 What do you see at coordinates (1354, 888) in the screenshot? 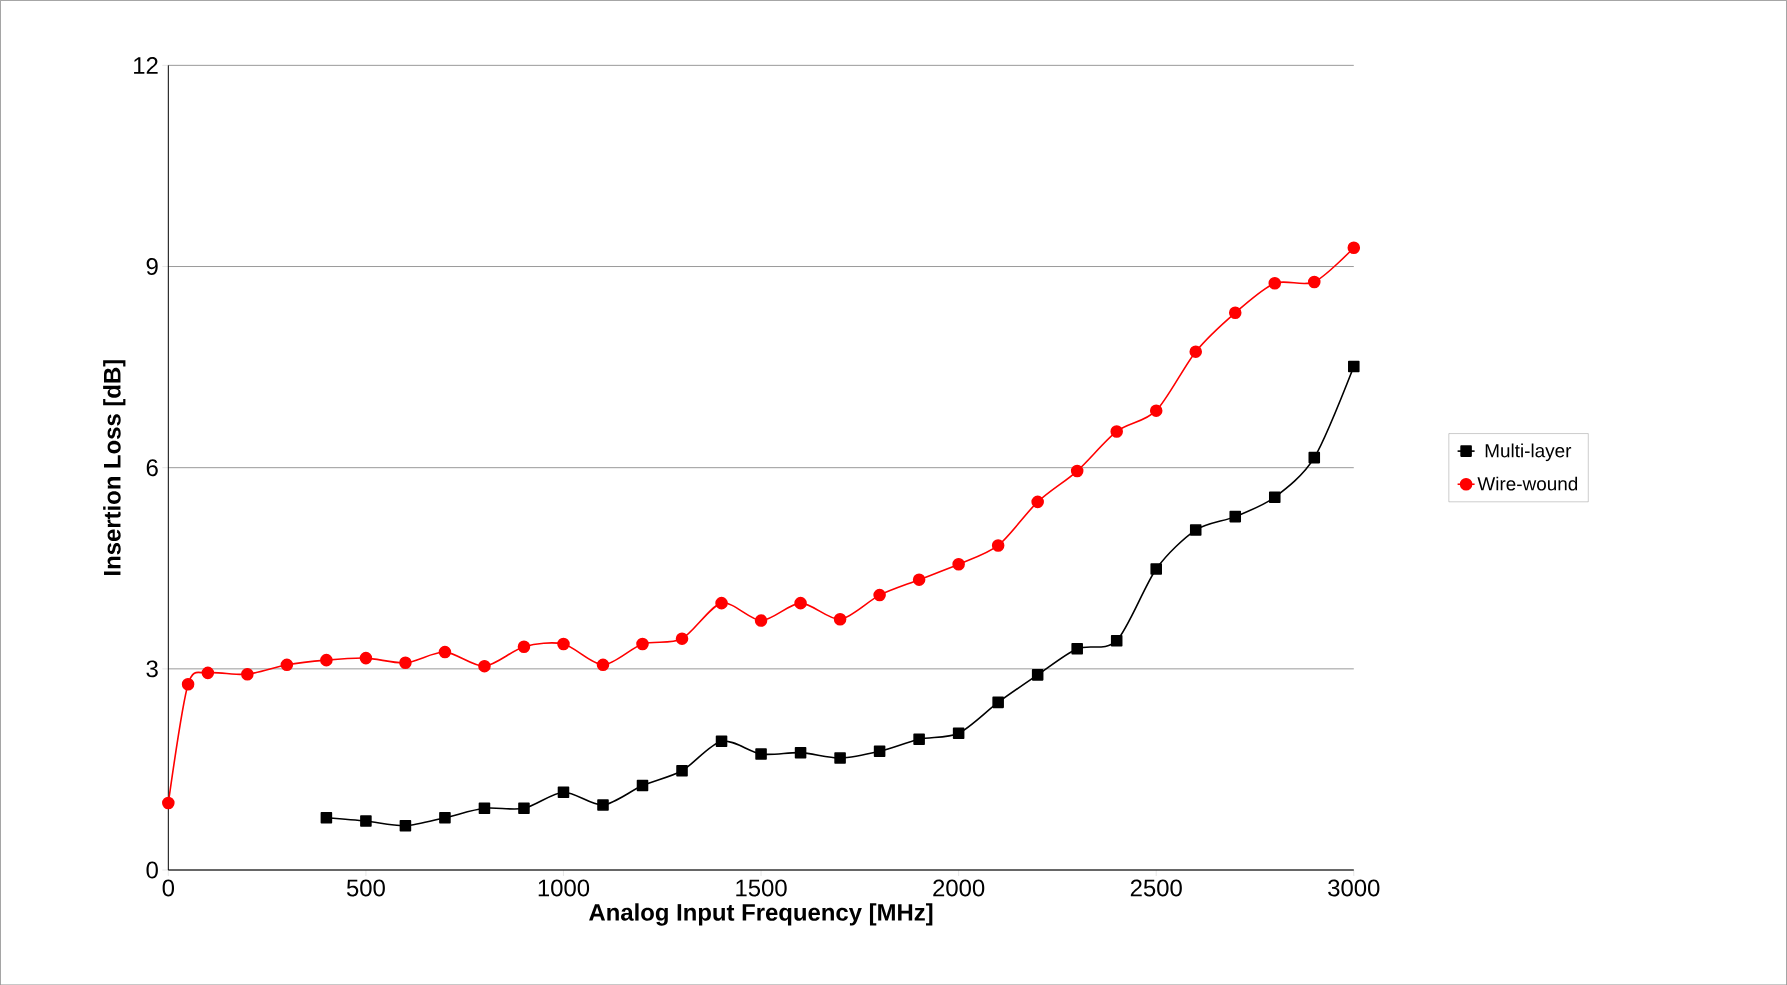
I see `x-tick-label: 3000` at bounding box center [1354, 888].